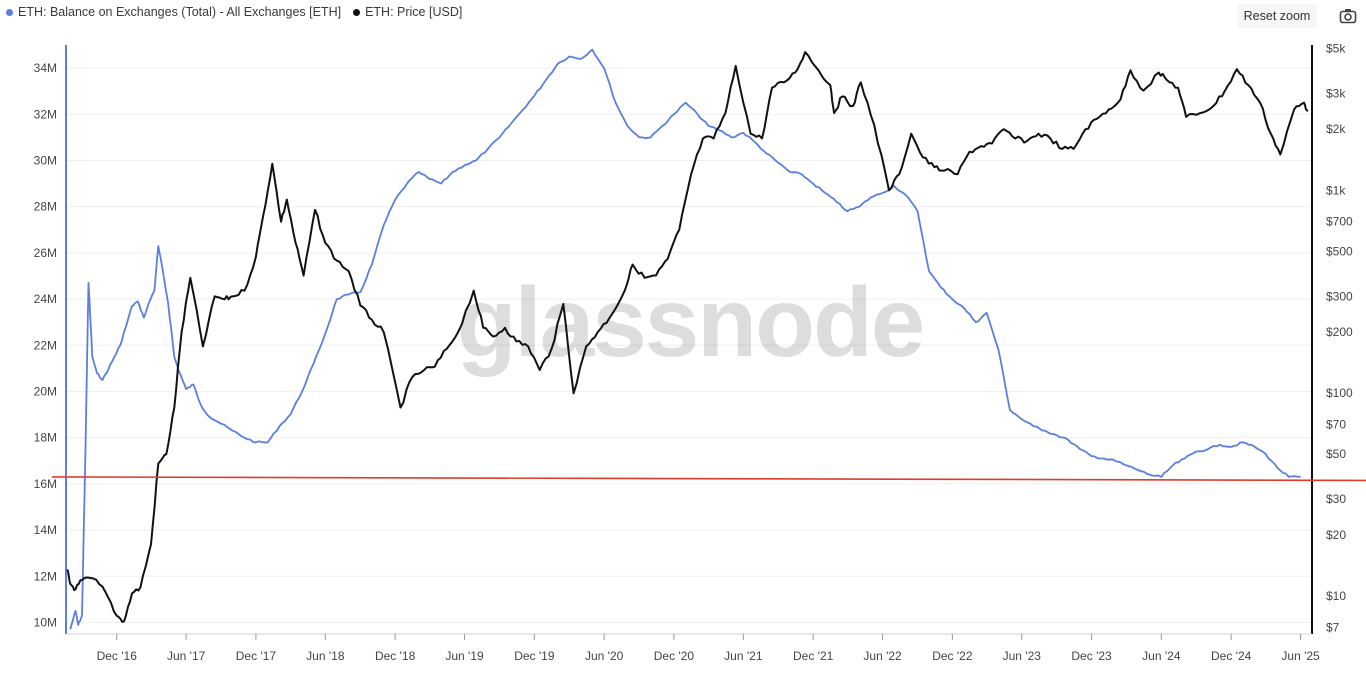  What do you see at coordinates (1091, 656) in the screenshot?
I see `x-tick-label: Dec '23` at bounding box center [1091, 656].